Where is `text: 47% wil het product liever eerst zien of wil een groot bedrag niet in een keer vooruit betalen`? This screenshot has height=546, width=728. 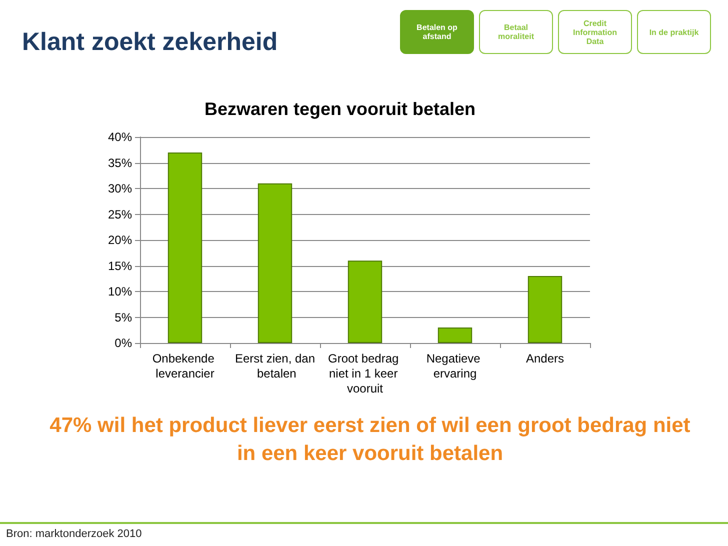 text: 47% wil het product liever eerst zien of wil een groot bedrag niet in een keer vooruit betalen is located at coordinates (370, 440).